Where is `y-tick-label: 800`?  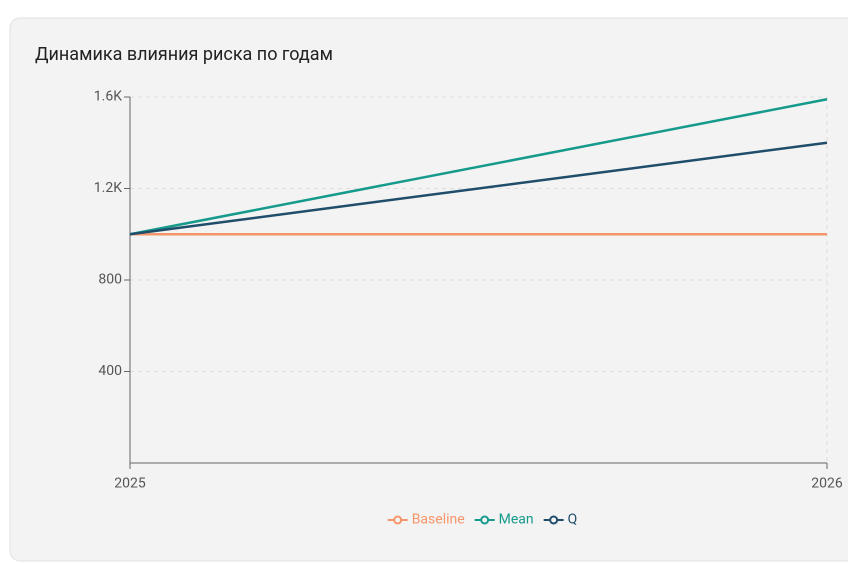 y-tick-label: 800 is located at coordinates (110, 280).